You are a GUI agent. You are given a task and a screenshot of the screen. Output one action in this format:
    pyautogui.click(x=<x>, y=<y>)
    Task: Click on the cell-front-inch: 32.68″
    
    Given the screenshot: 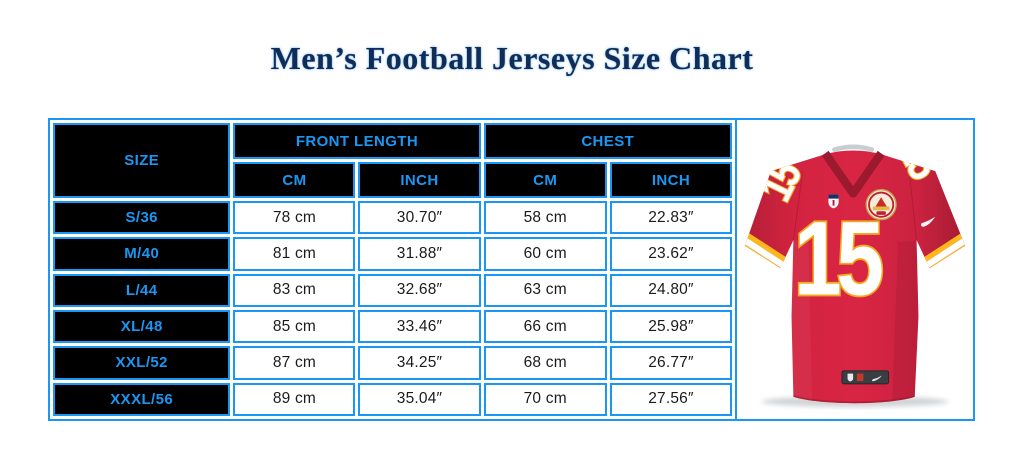 What is the action you would take?
    pyautogui.click(x=419, y=290)
    